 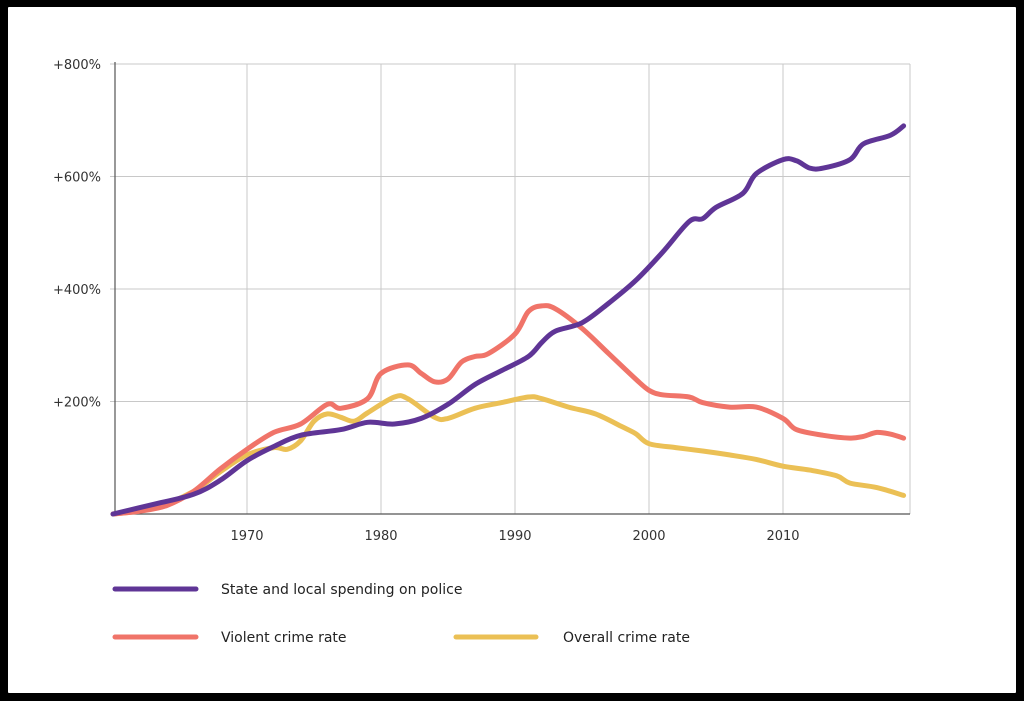 What do you see at coordinates (77, 403) in the screenshot?
I see `y-tick-label: +200%` at bounding box center [77, 403].